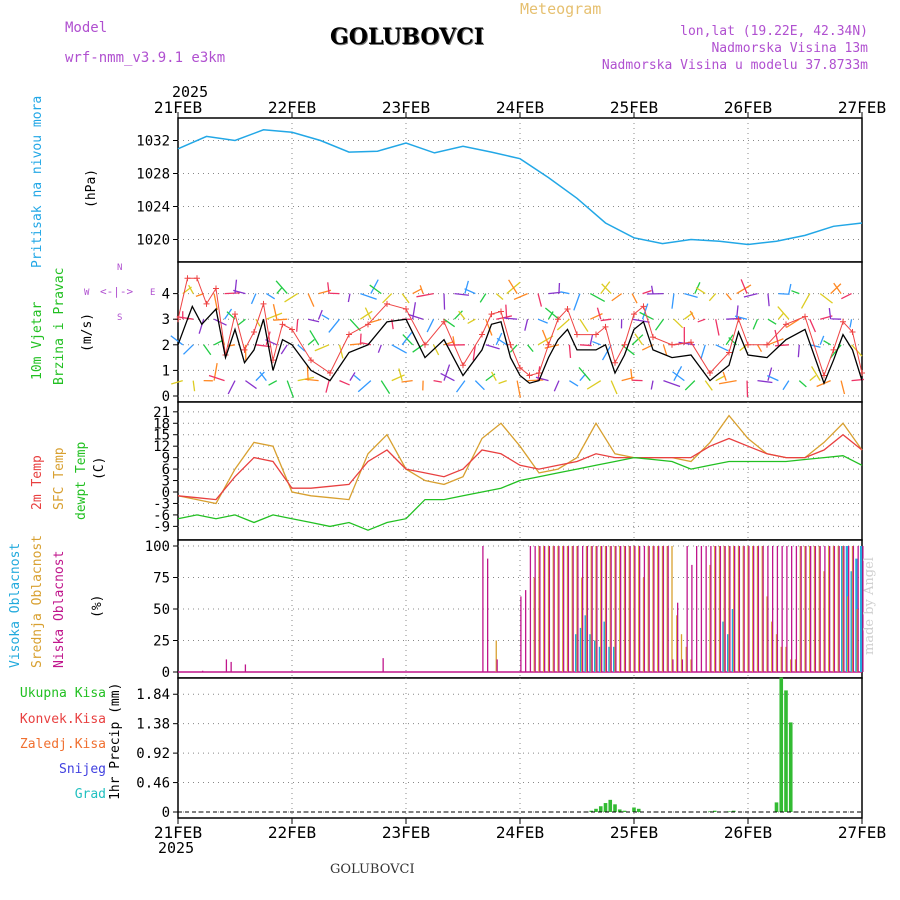 This screenshot has height=900, width=900. Describe the element at coordinates (166, 482) in the screenshot. I see `temp-ytick-label: 3` at that location.